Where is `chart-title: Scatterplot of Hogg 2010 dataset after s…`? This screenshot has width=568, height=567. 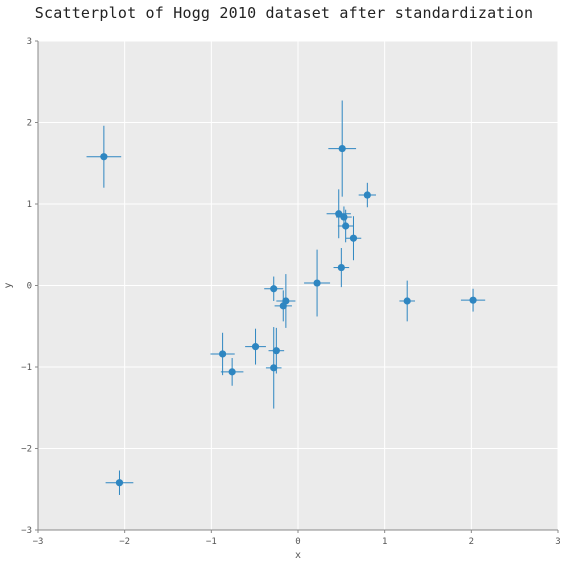 chart-title: Scatterplot of Hogg 2010 dataset after s… is located at coordinates (284, 13).